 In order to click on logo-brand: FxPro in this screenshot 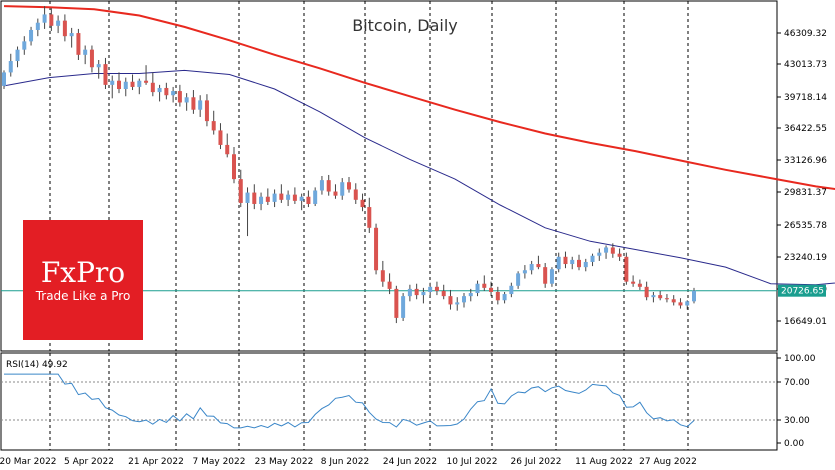, I will do `click(83, 272)`.